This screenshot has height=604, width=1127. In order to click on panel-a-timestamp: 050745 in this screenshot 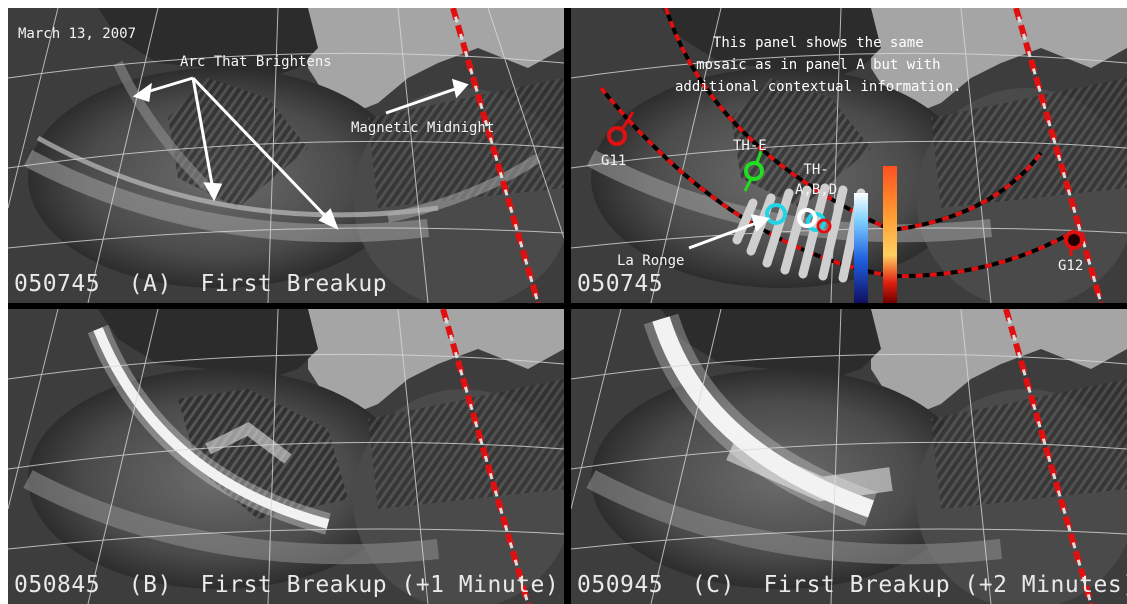, I will do `click(57, 284)`.